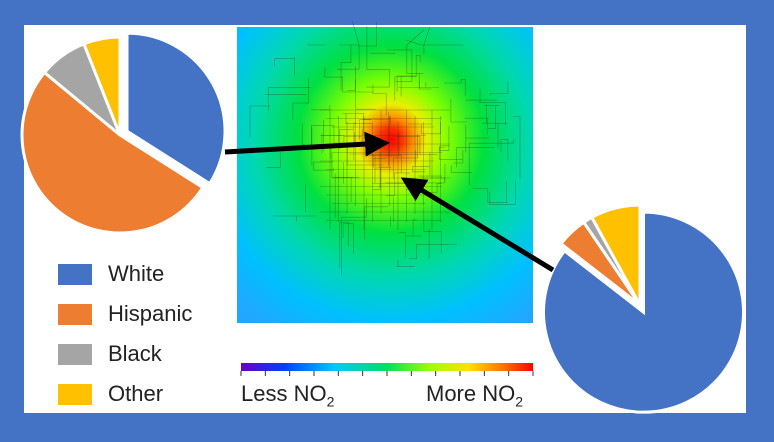 The width and height of the screenshot is (774, 442). What do you see at coordinates (112, 152) in the screenshot?
I see `pie-slice-hispanic` at bounding box center [112, 152].